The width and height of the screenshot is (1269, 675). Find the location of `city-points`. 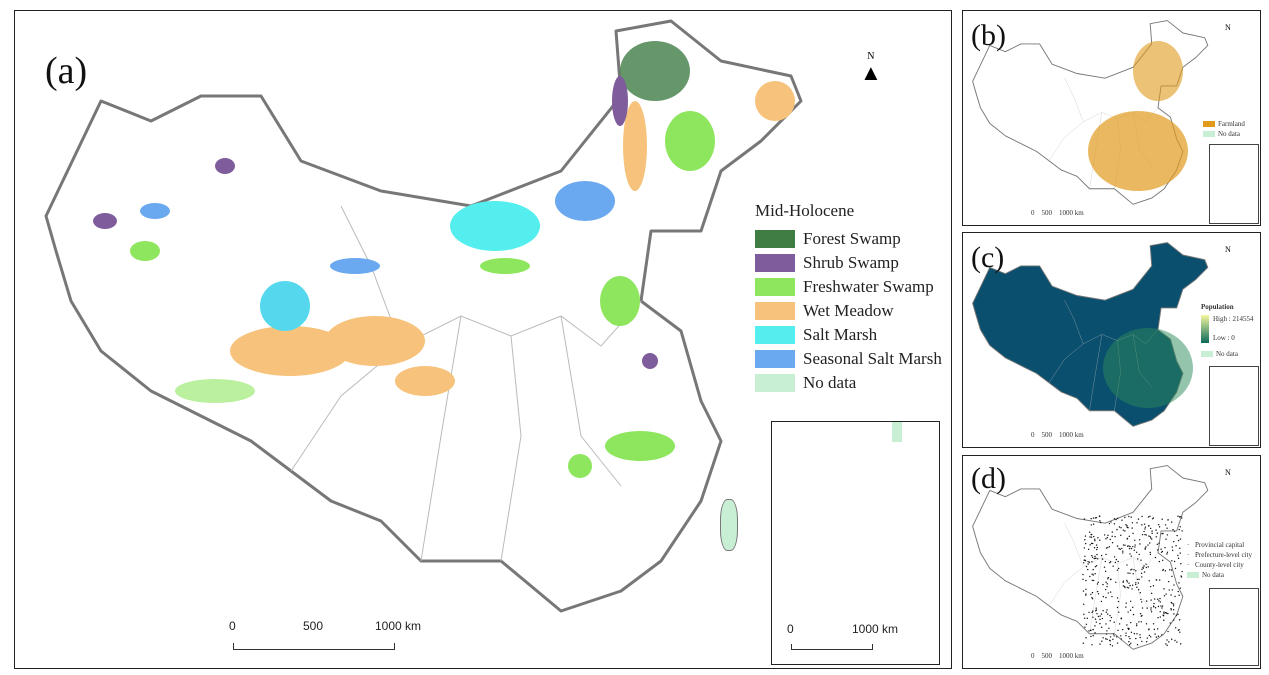

city-points is located at coordinates (1132, 581).